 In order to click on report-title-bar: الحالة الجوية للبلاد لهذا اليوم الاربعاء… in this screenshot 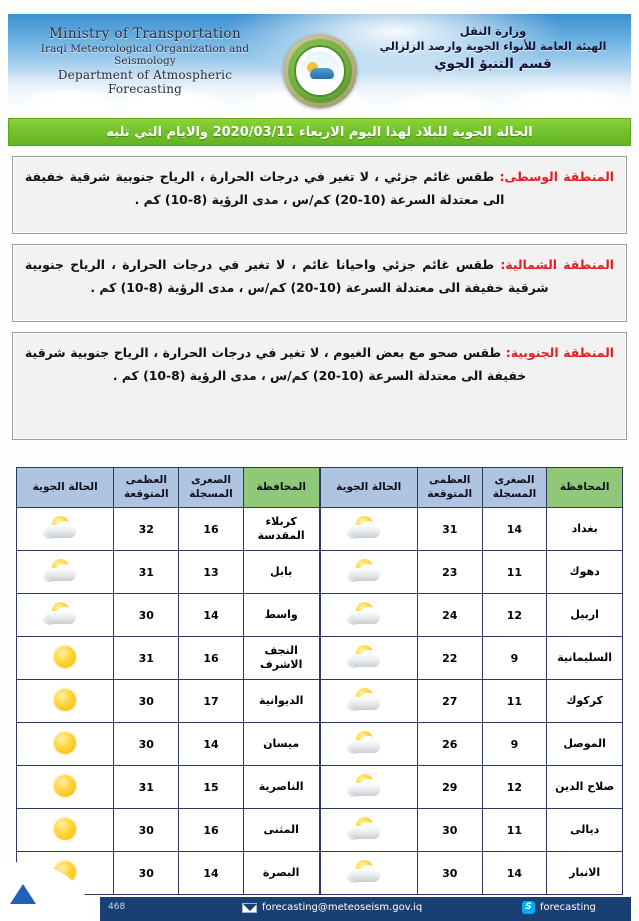, I will do `click(319, 132)`.